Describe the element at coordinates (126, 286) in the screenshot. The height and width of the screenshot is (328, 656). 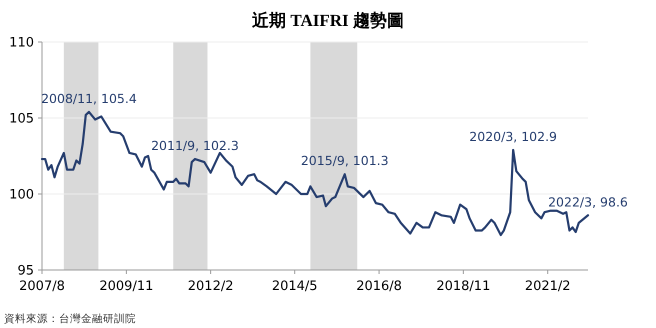
I see `x-tick-label: 2009/11` at that location.